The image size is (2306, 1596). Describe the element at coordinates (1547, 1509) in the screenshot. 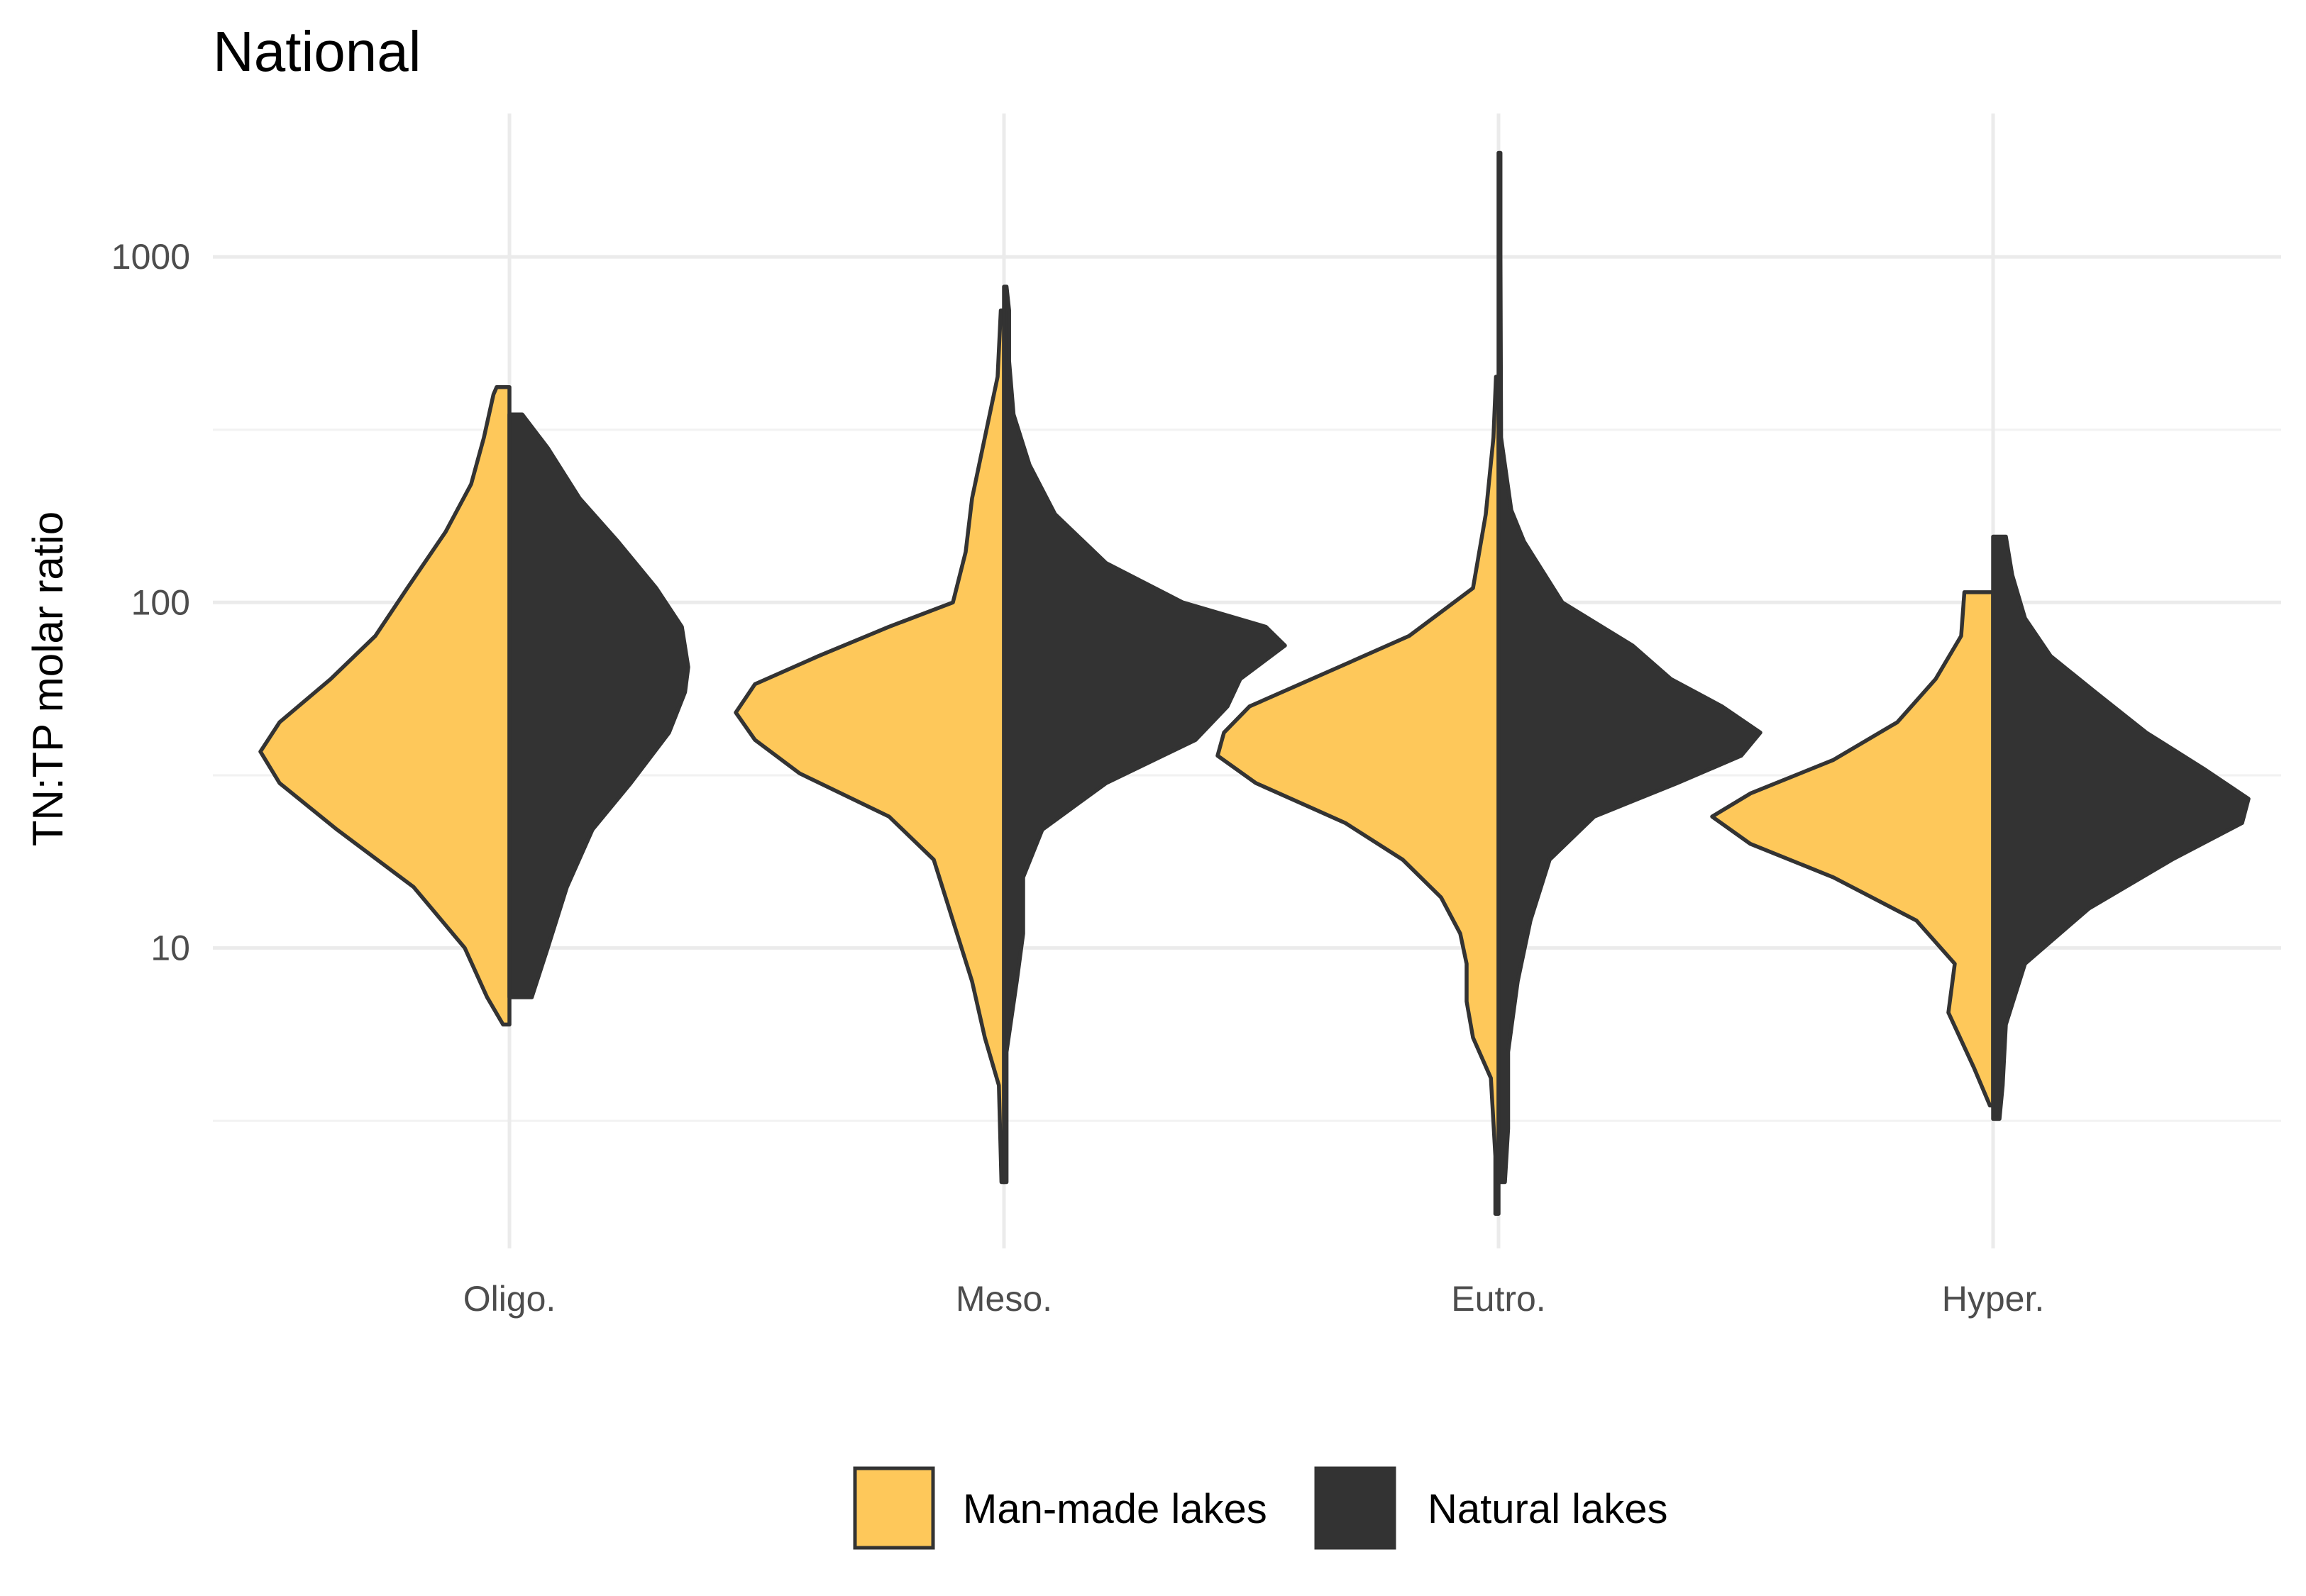

I see `legend-label-natural-lakes: Natural lakes` at that location.